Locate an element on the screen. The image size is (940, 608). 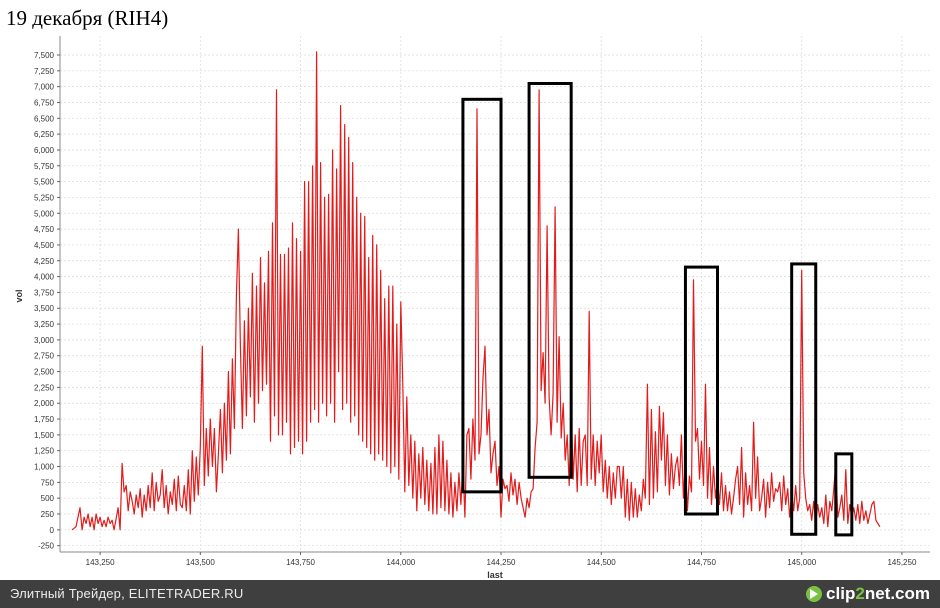
x-tick-label: 145,000 is located at coordinates (801, 562).